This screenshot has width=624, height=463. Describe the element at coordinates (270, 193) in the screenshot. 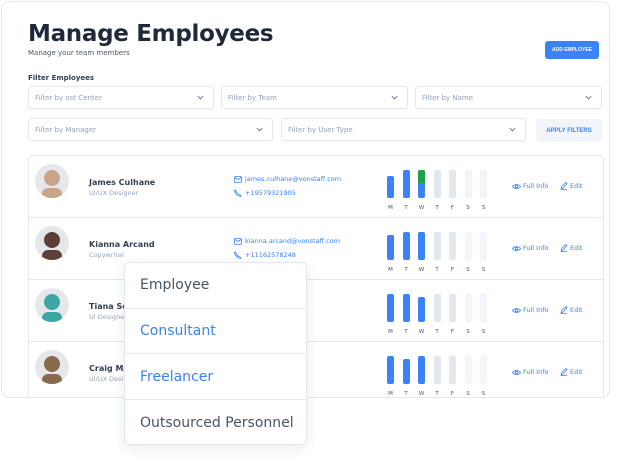

I see `phone-text: +19579321905` at that location.